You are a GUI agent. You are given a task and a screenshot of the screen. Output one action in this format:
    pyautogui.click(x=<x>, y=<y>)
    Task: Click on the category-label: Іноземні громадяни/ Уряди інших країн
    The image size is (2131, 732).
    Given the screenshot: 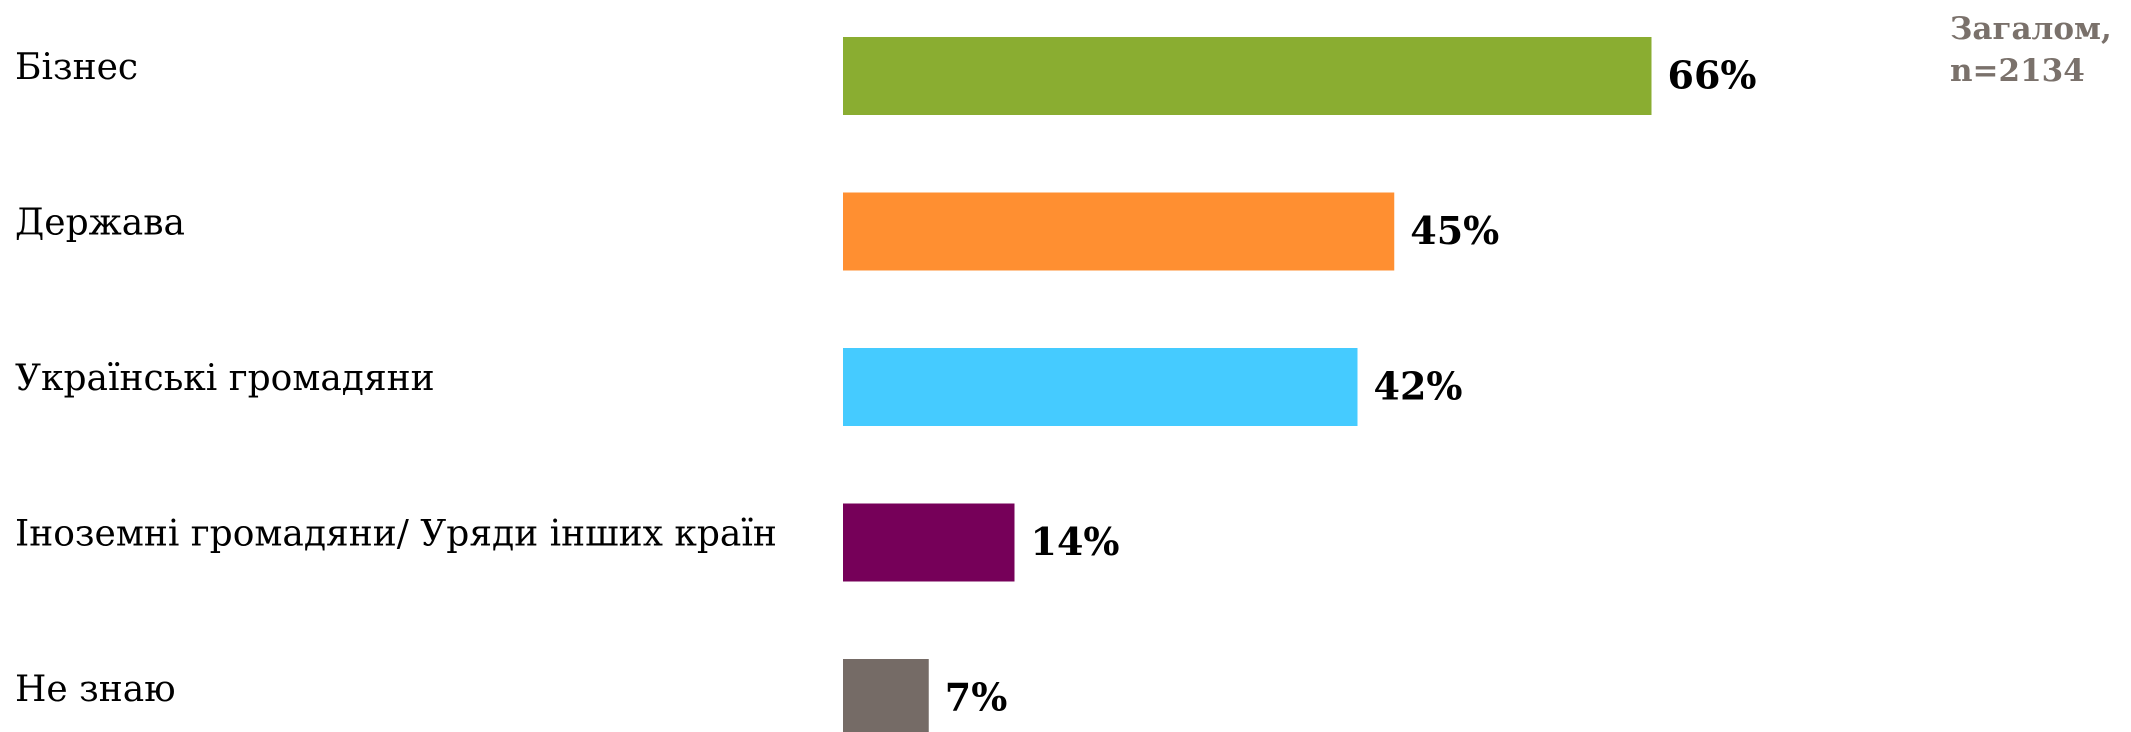 What is the action you would take?
    pyautogui.click(x=396, y=534)
    